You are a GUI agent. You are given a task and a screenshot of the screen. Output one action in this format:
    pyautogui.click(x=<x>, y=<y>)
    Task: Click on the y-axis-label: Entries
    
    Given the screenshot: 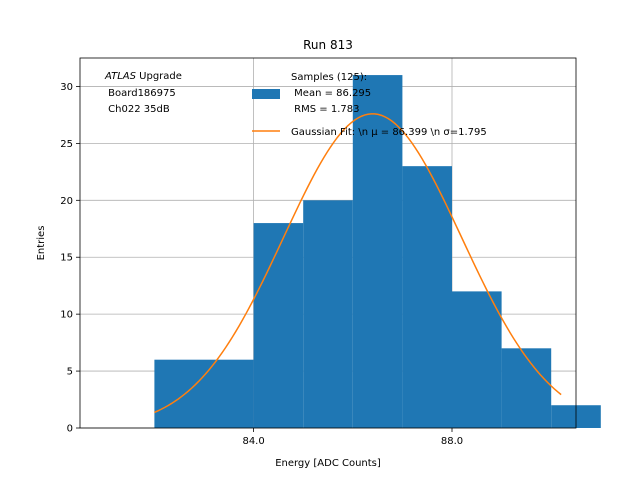 What is the action you would take?
    pyautogui.click(x=41, y=243)
    